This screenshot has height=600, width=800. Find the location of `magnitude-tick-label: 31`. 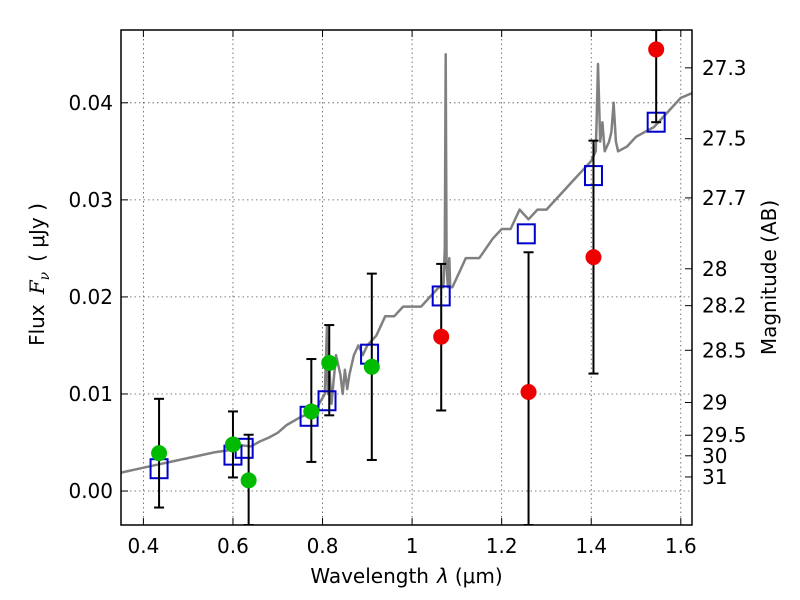

magnitude-tick-label: 31 is located at coordinates (714, 477).